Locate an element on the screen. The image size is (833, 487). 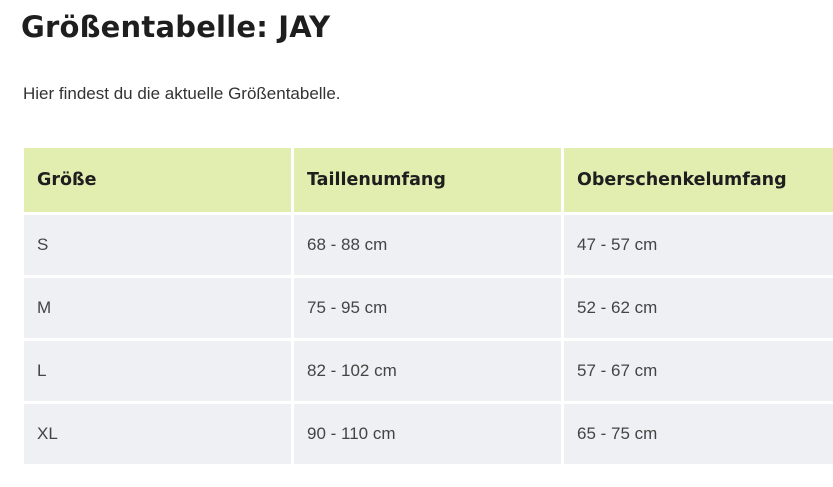
header-waist: Taillenumfang is located at coordinates (429, 181).